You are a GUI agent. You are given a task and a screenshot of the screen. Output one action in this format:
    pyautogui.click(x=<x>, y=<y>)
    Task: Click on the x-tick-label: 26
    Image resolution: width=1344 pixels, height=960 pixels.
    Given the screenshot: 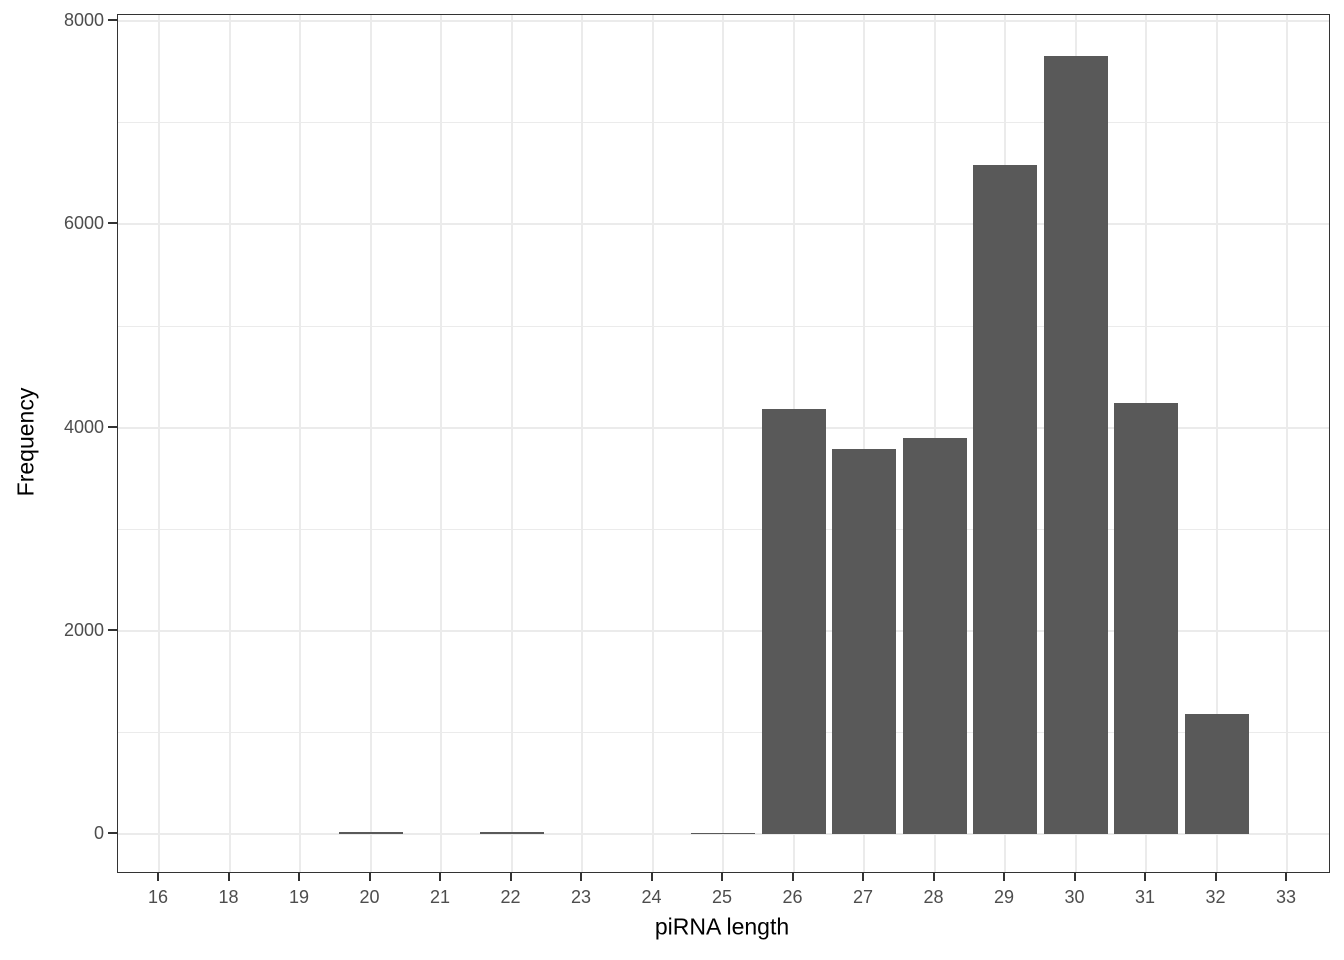 What is the action you would take?
    pyautogui.click(x=792, y=897)
    